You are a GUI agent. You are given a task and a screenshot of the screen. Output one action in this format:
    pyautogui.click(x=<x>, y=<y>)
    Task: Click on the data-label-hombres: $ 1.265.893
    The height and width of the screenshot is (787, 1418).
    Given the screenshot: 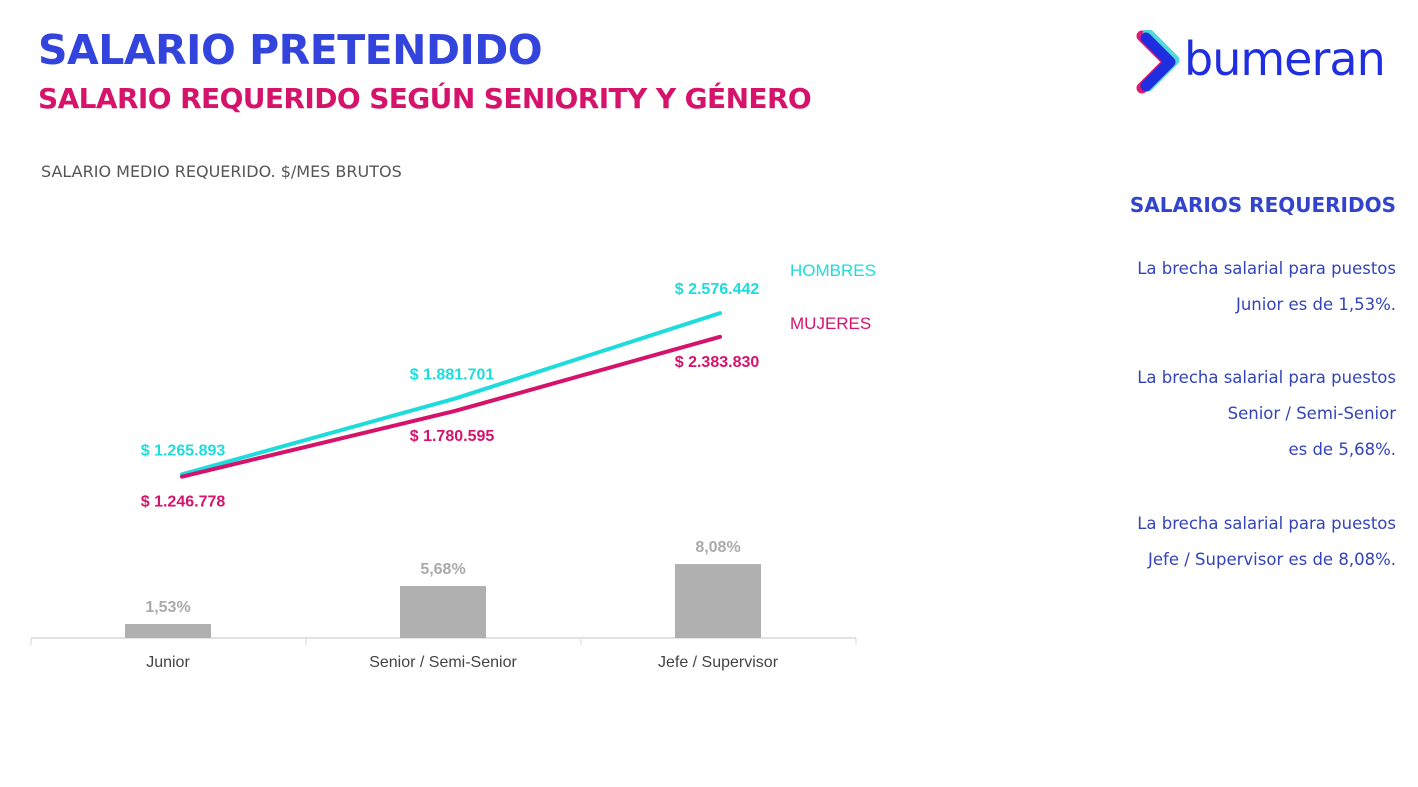 What is the action you would take?
    pyautogui.click(x=183, y=450)
    